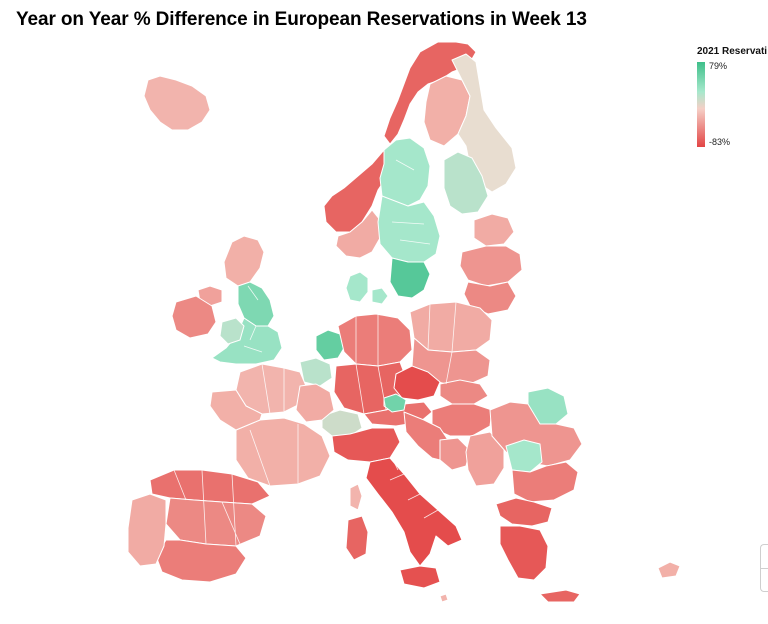 The height and width of the screenshot is (624, 768). What do you see at coordinates (414, 512) in the screenshot?
I see `region-italy-south` at bounding box center [414, 512].